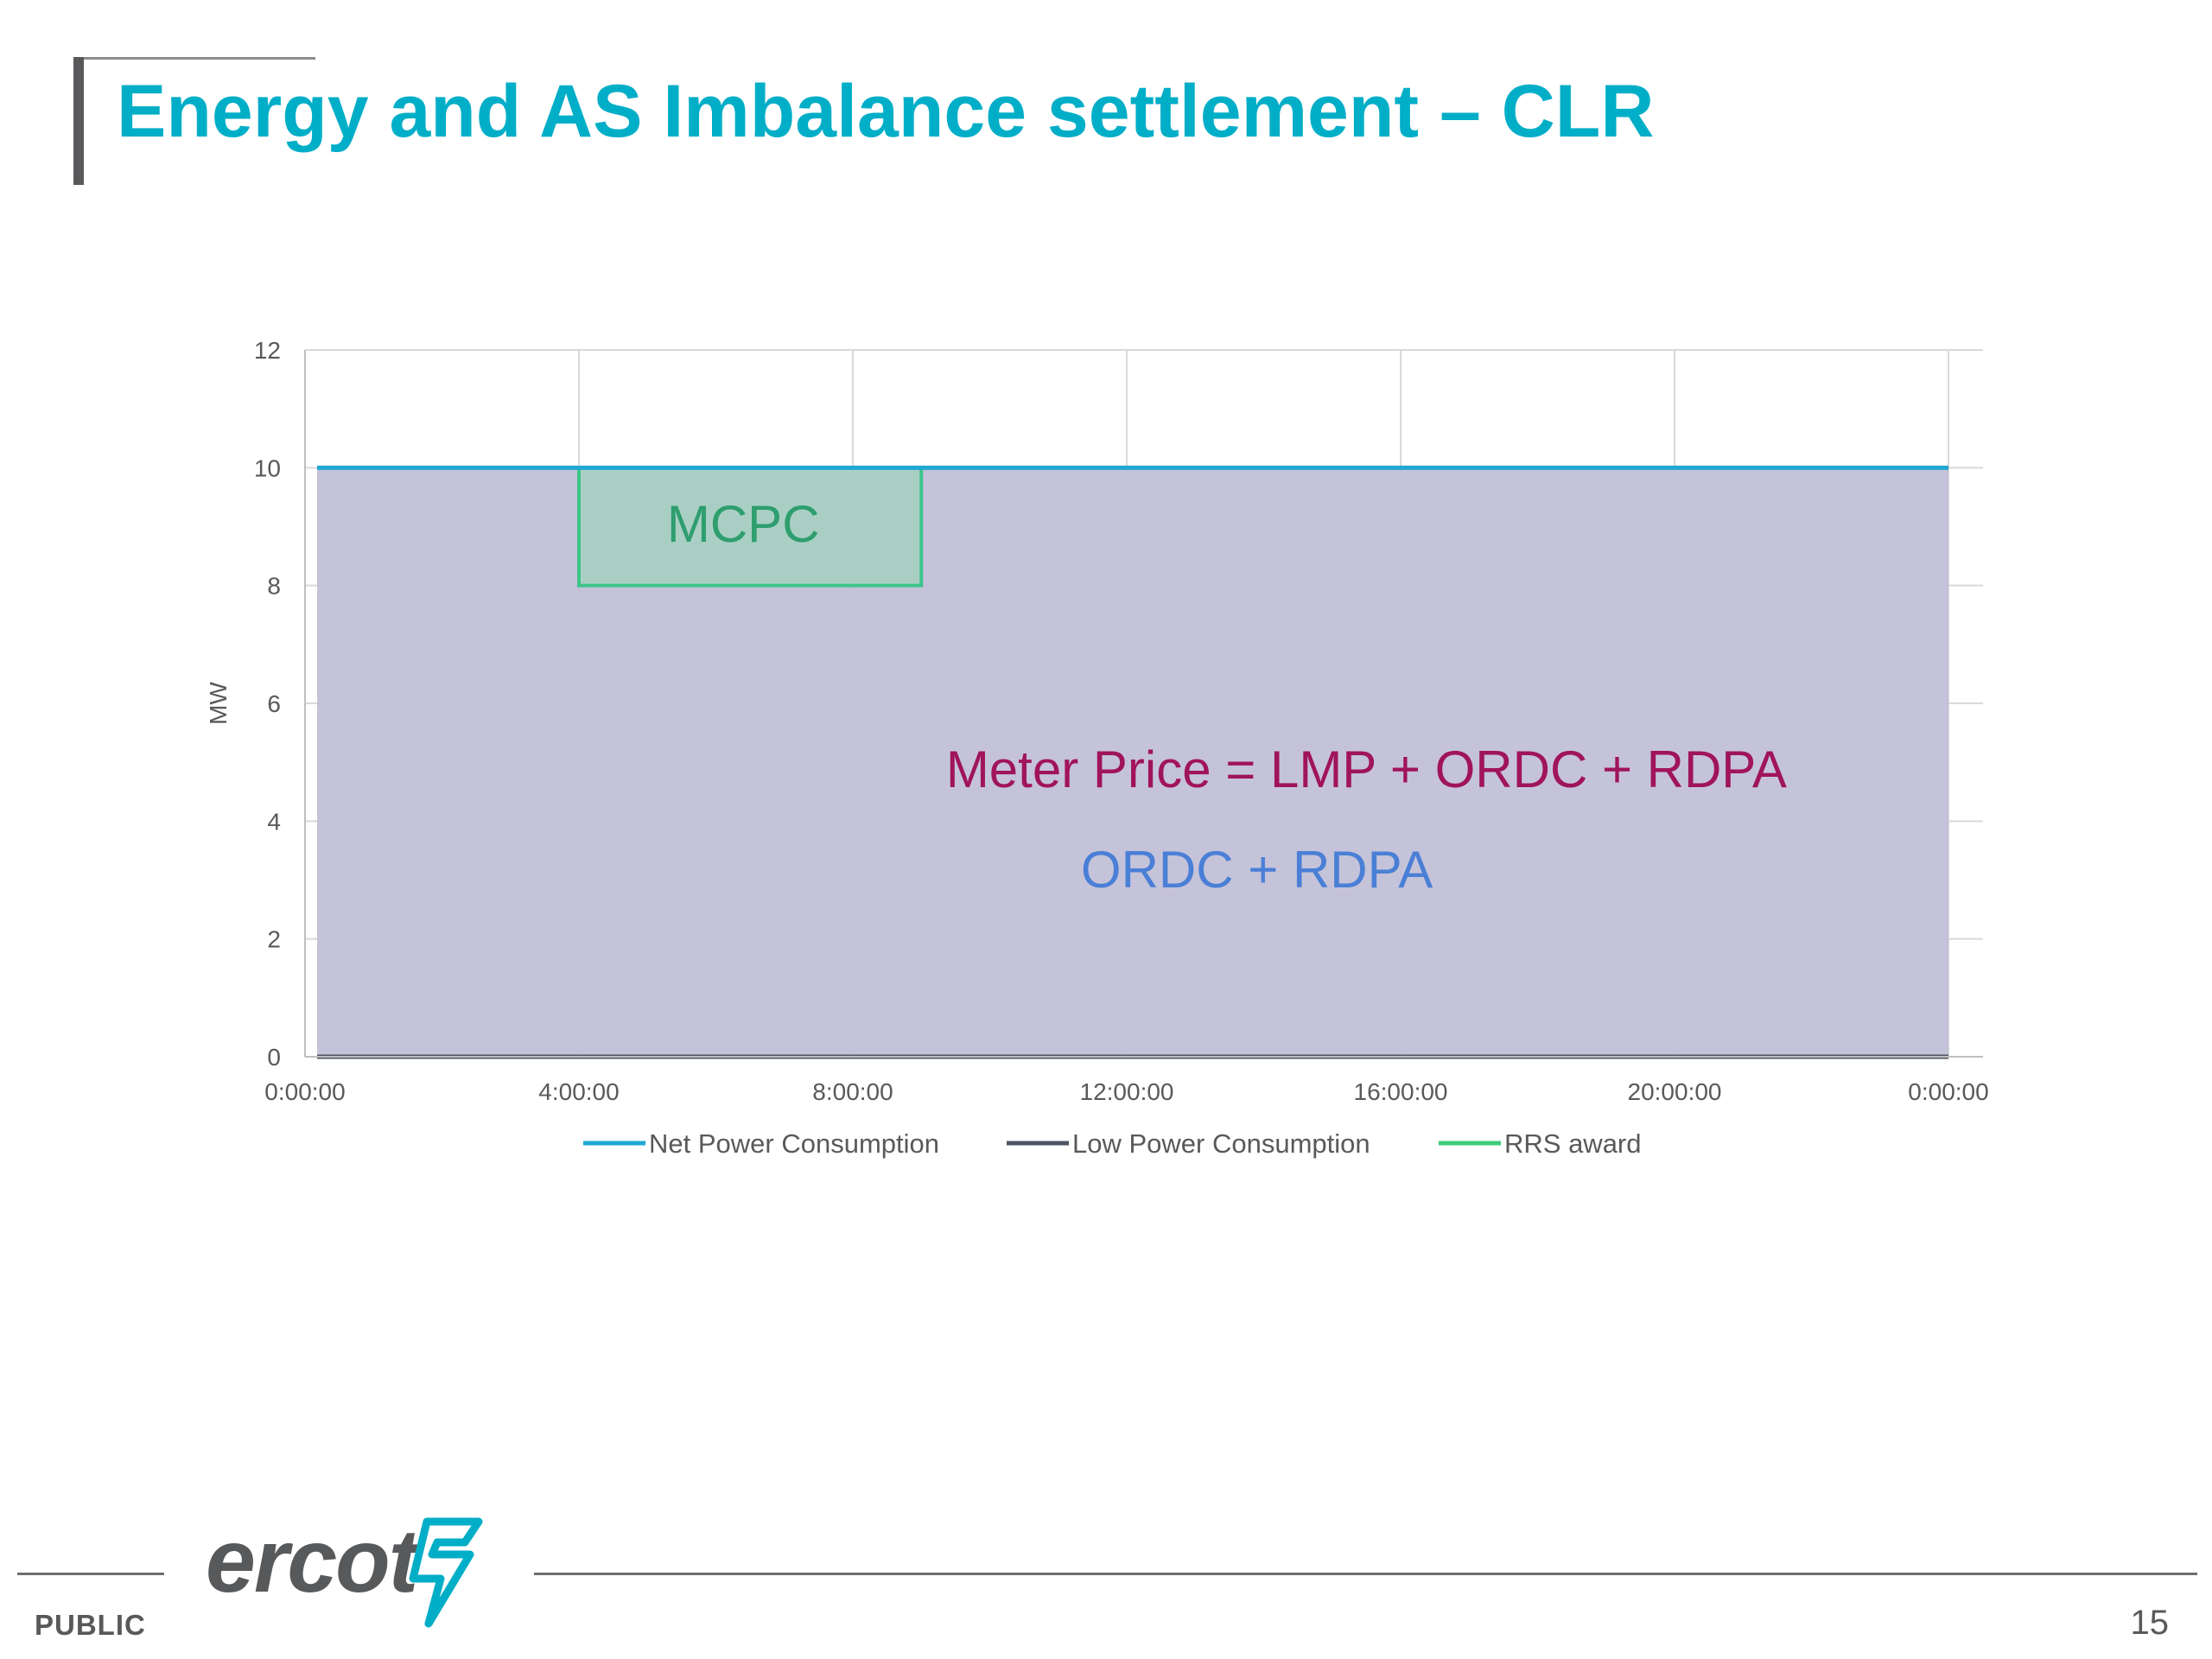 This screenshot has height=1659, width=2212. I want to click on classification-label: PUBLIC, so click(90, 1625).